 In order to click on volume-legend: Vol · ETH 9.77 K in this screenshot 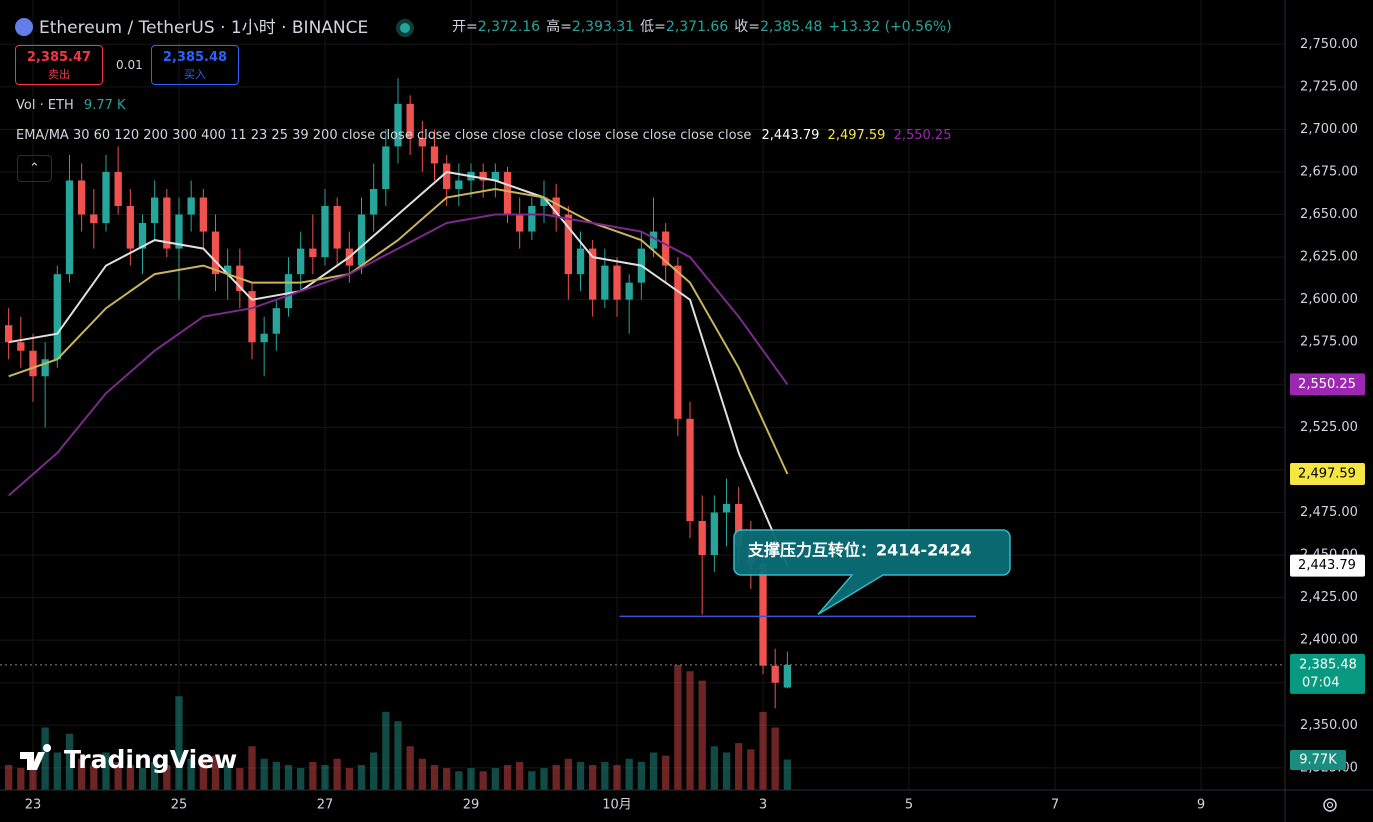, I will do `click(71, 105)`.